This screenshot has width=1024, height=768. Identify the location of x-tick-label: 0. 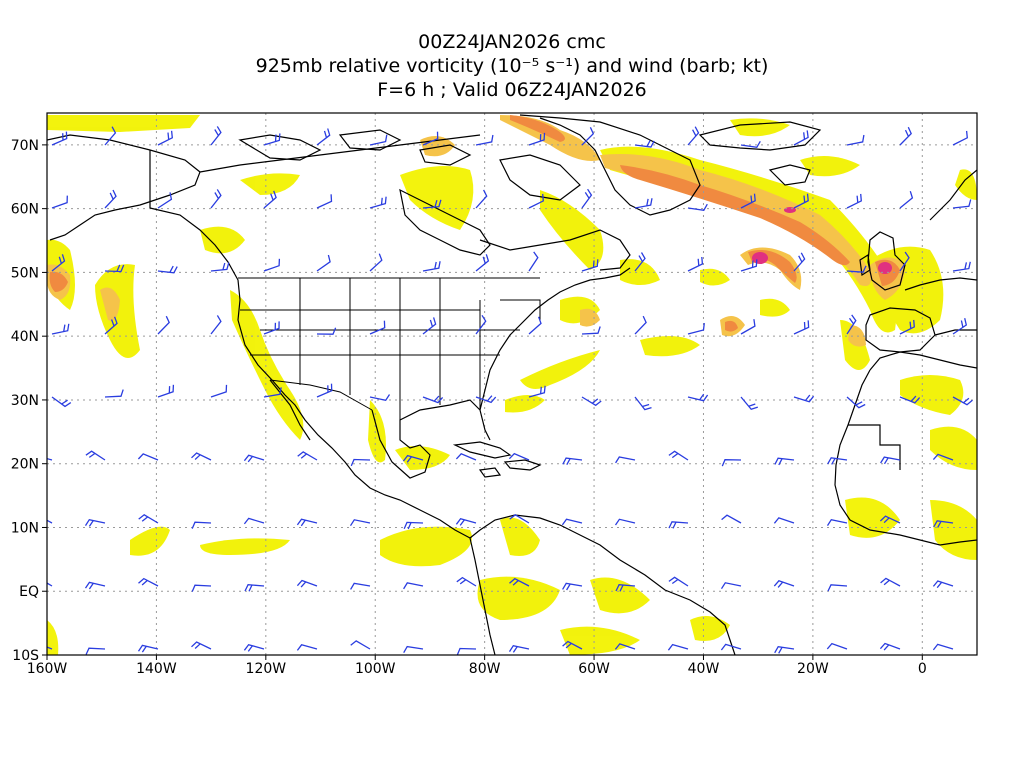
(922, 669).